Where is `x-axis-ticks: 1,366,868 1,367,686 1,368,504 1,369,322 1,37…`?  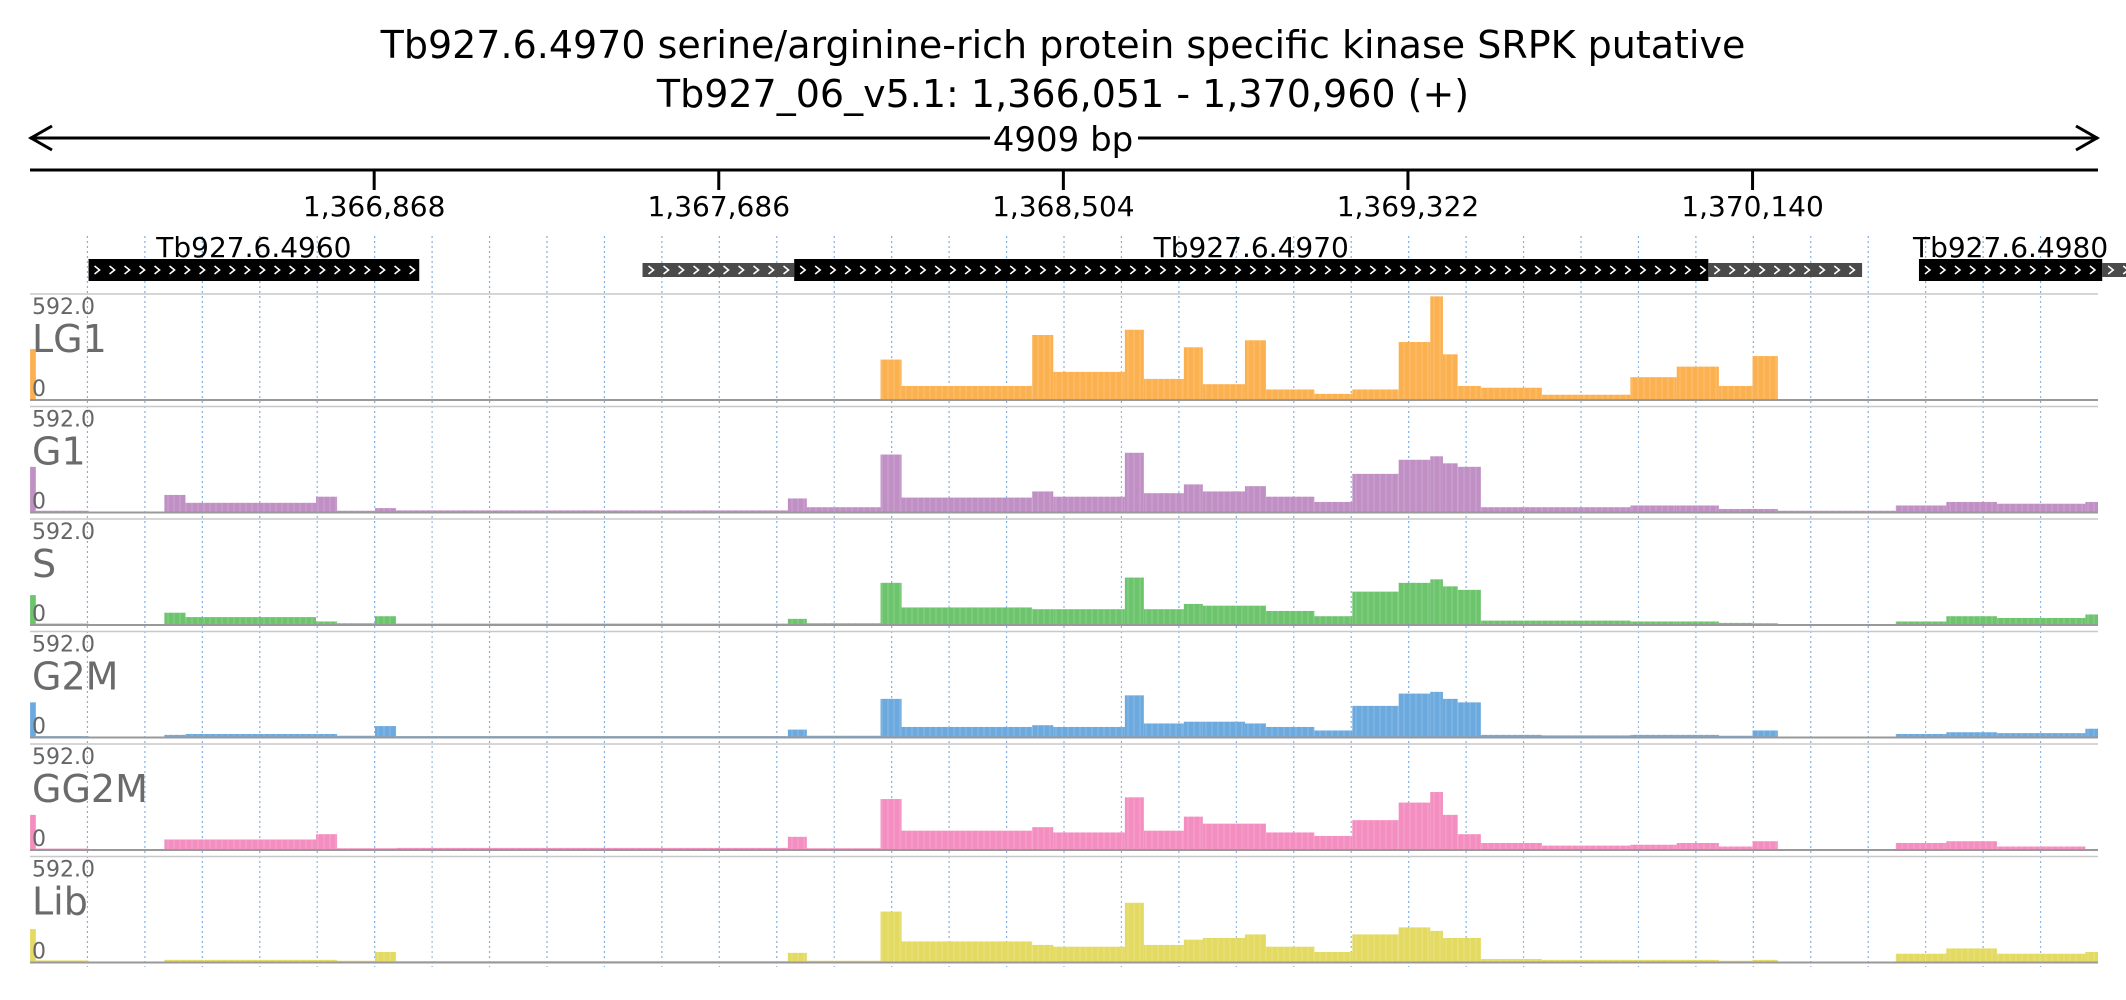 x-axis-ticks: 1,366,868 1,367,686 1,368,504 1,369,322 1,37… is located at coordinates (1063, 196).